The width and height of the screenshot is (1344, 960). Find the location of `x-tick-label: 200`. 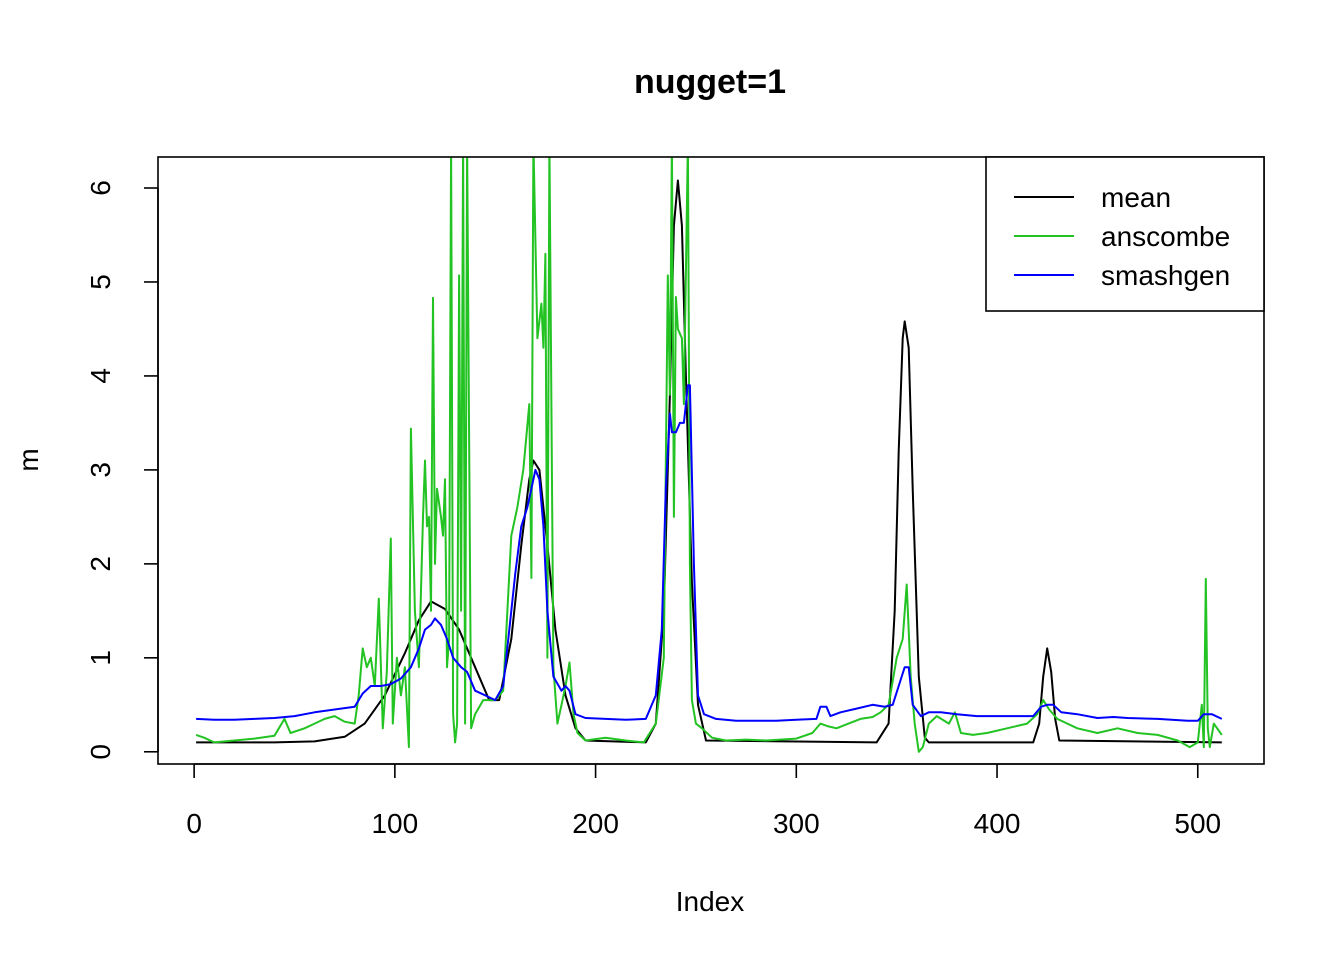

x-tick-label: 200 is located at coordinates (595, 823).